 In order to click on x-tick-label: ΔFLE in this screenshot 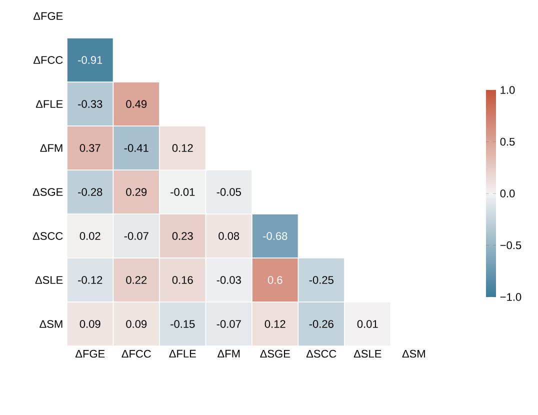, I will do `click(182, 354)`.